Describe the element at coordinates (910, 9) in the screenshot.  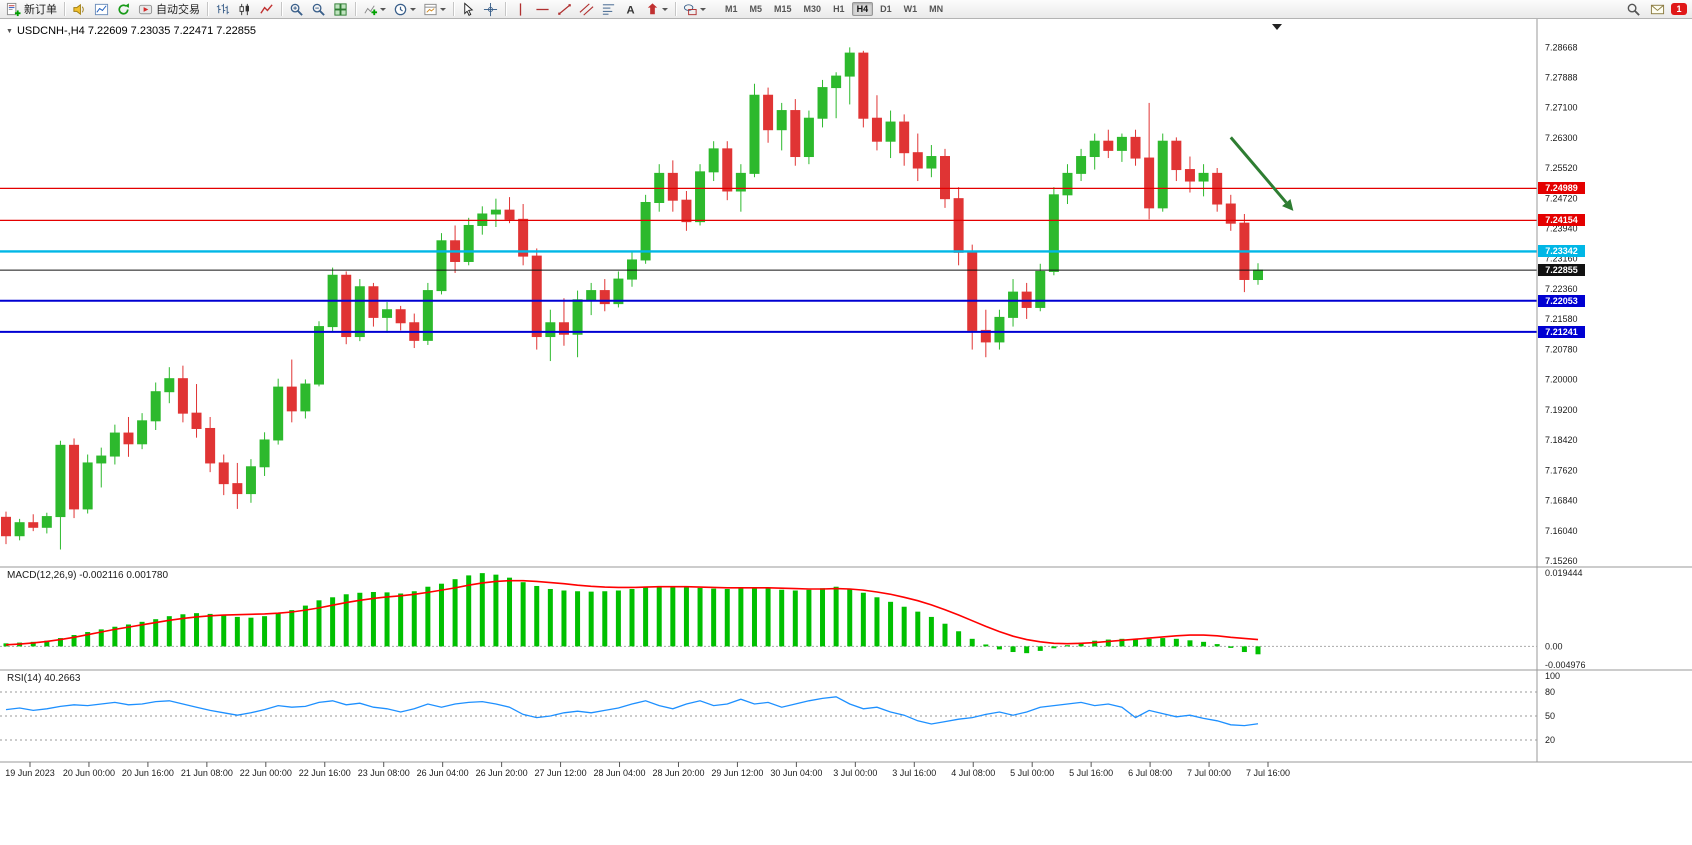
I see `timeframe-w1-button: W1` at that location.